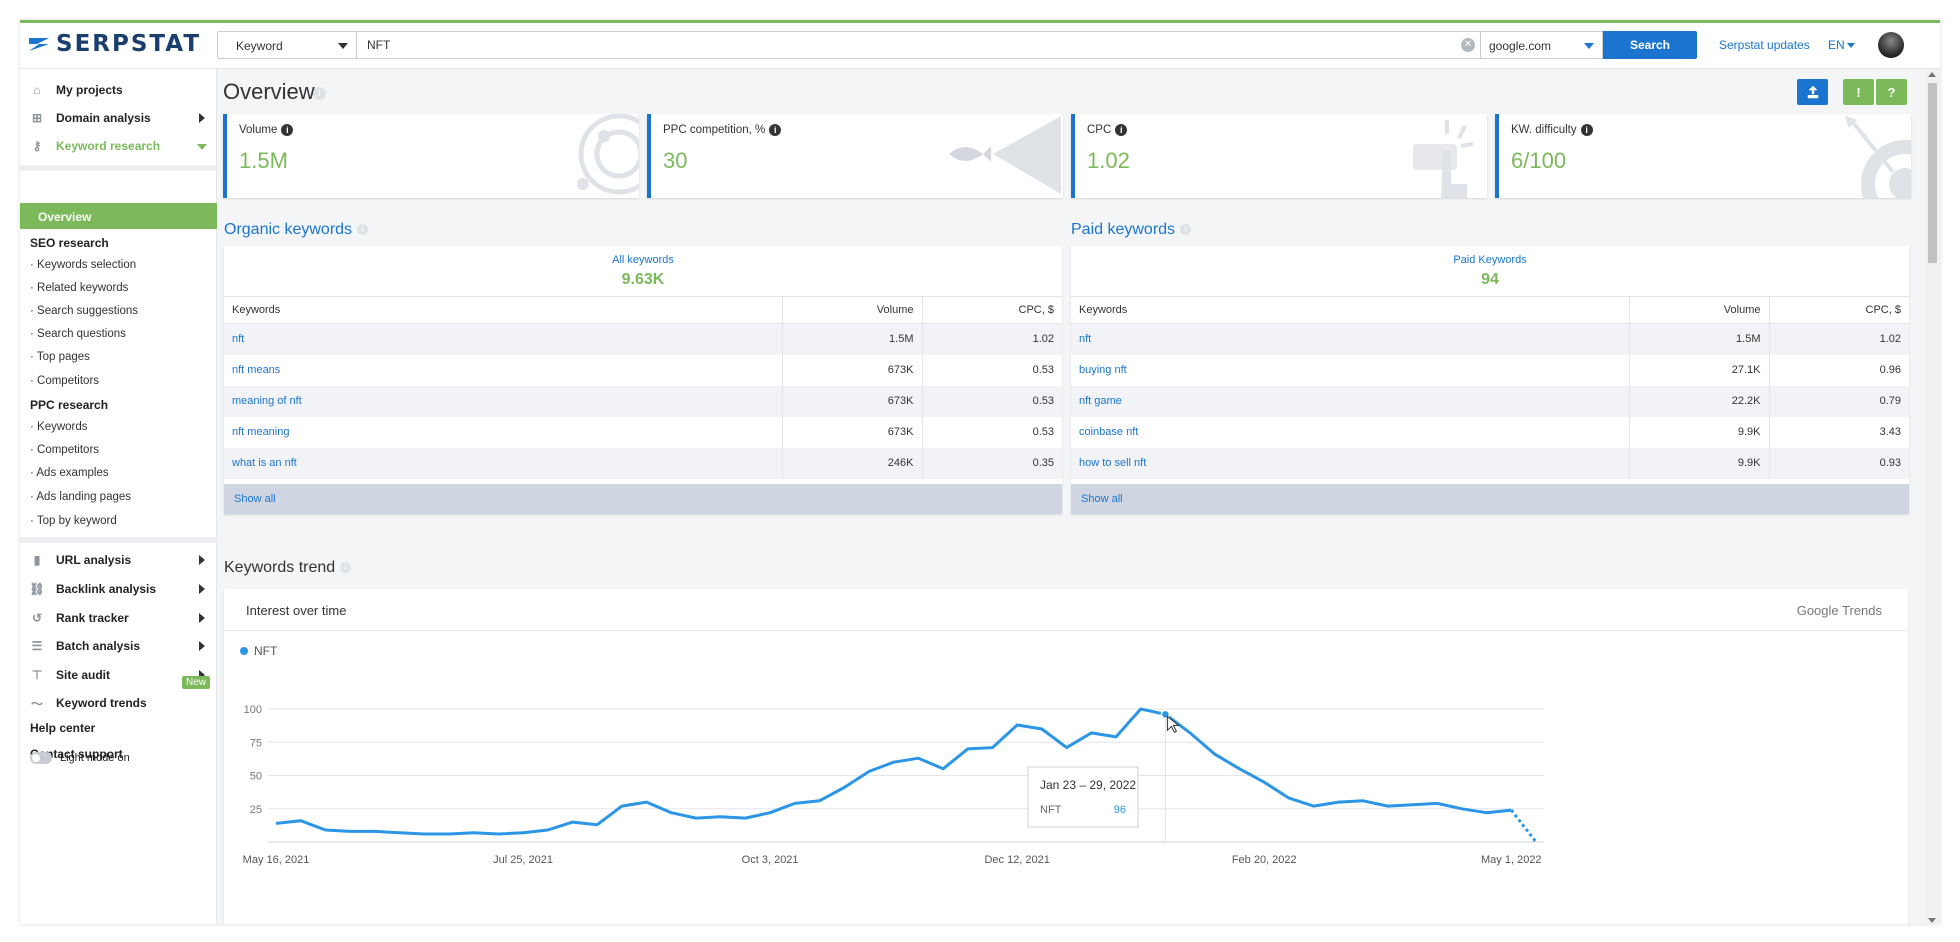 The width and height of the screenshot is (1960, 942). I want to click on section-ppc-research: PPC research, so click(69, 405).